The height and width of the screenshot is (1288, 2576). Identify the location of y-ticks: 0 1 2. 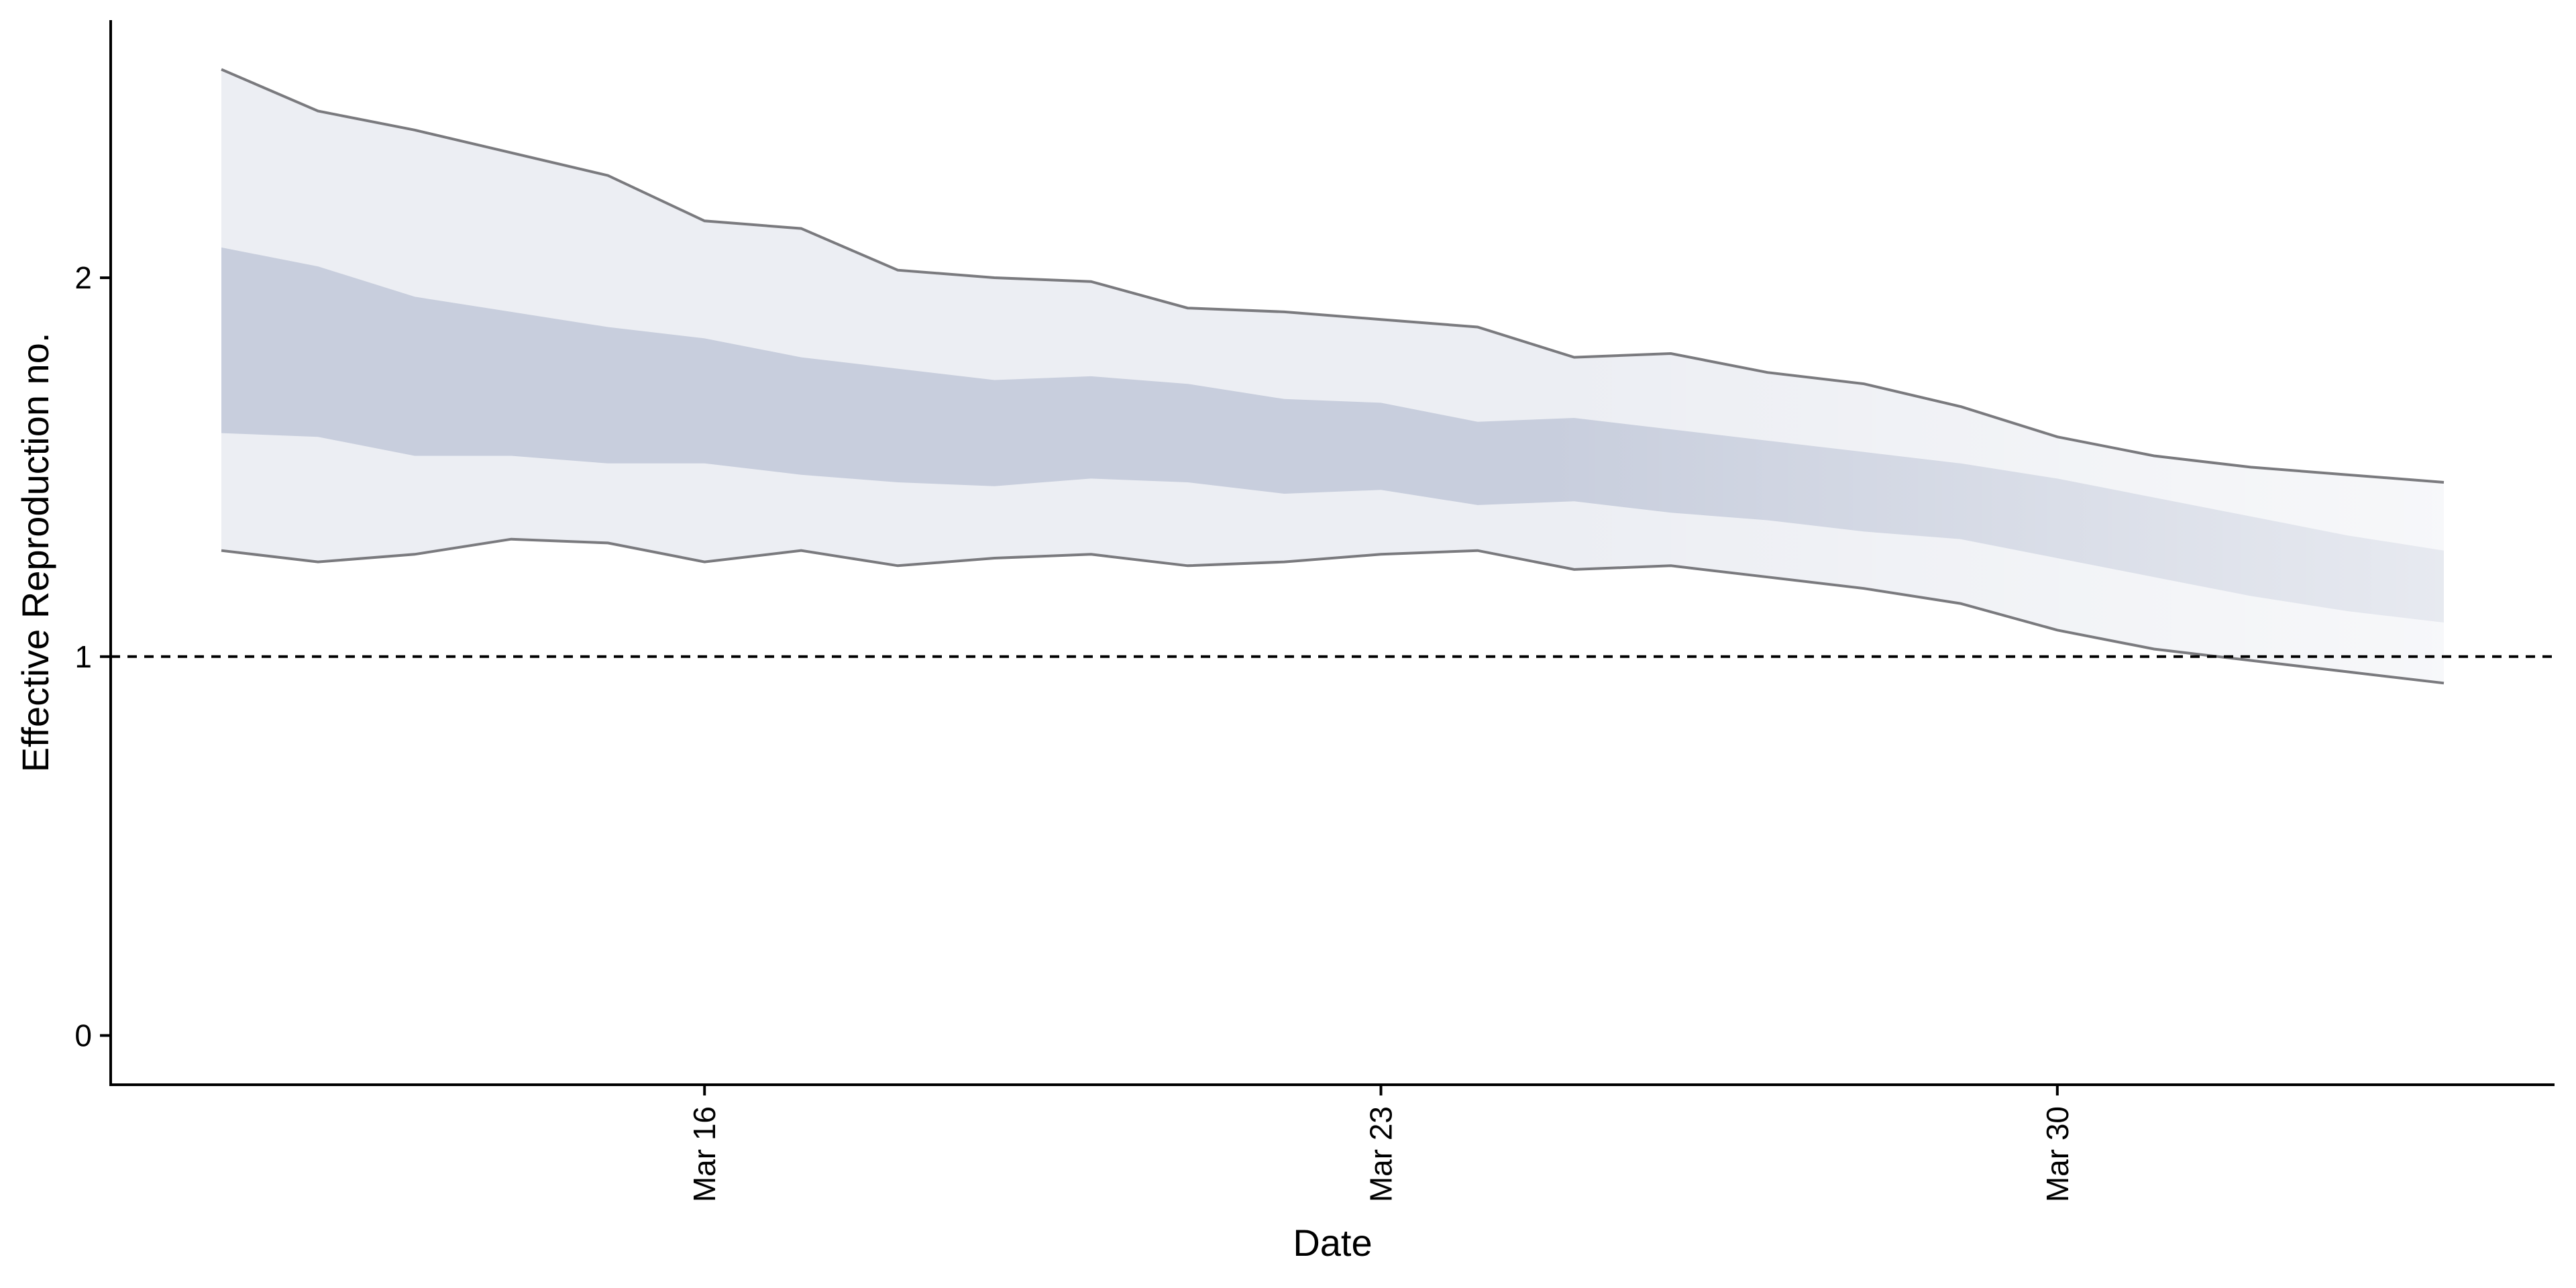
(92, 656).